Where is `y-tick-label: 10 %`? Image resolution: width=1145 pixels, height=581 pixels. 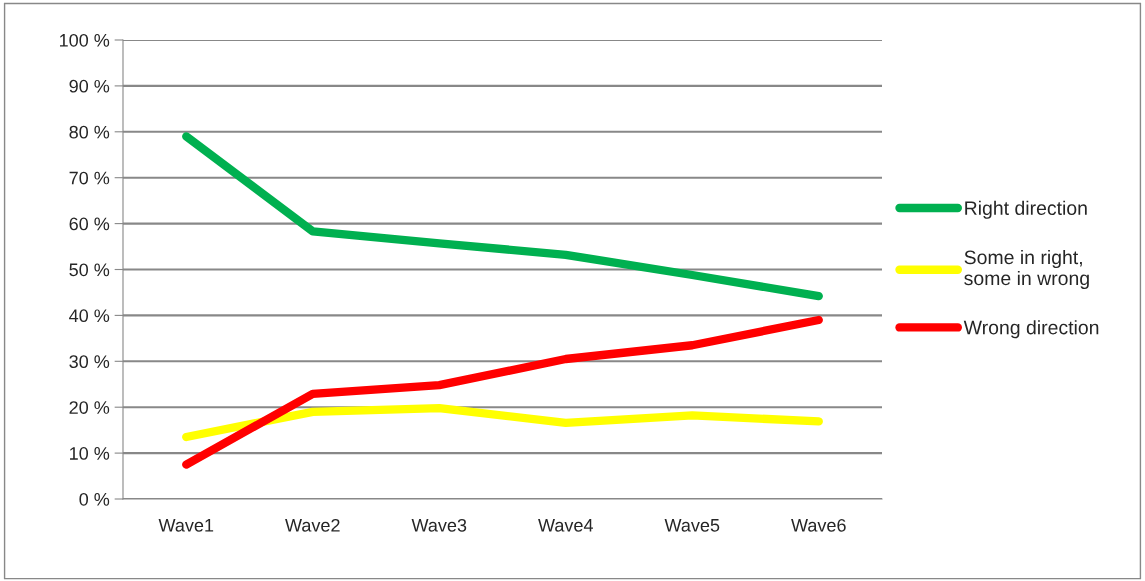
y-tick-label: 10 % is located at coordinates (90, 453).